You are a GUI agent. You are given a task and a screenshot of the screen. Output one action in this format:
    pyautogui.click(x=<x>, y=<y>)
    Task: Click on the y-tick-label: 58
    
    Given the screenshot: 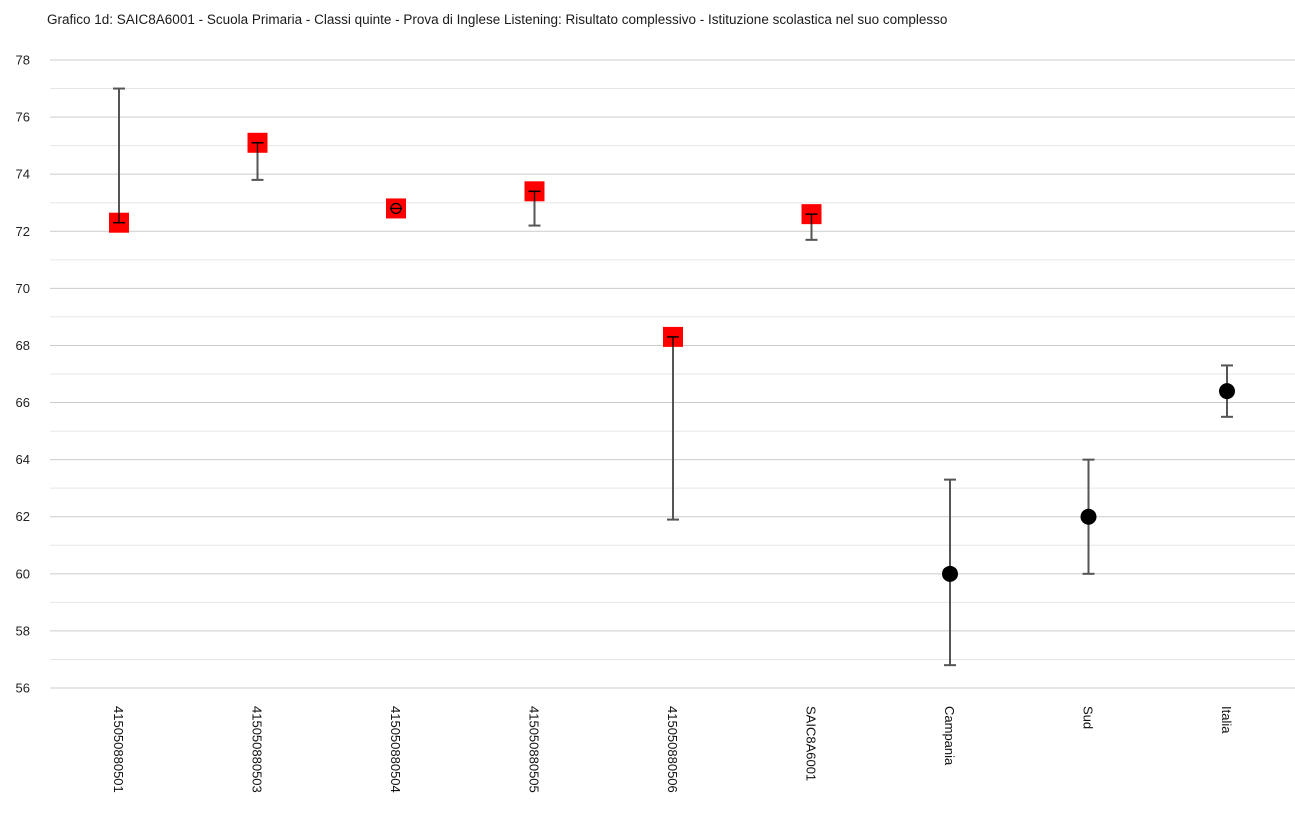 What is the action you would take?
    pyautogui.click(x=23, y=630)
    